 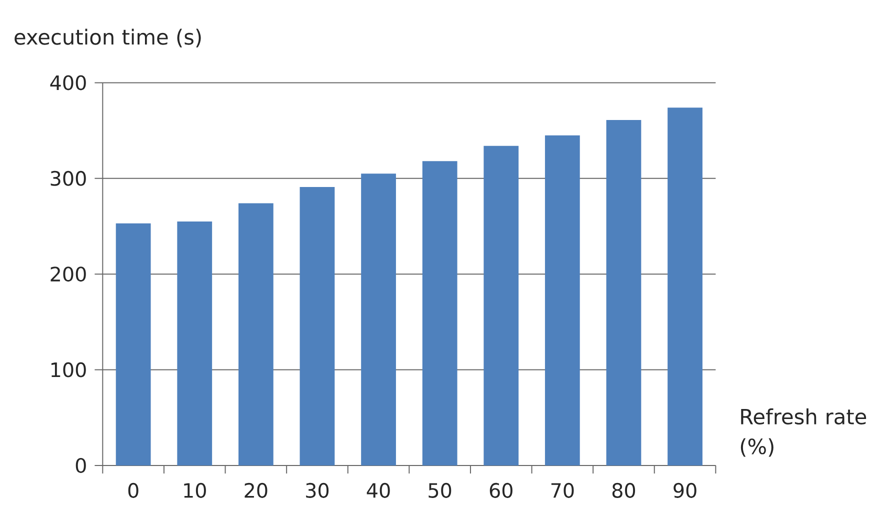 What do you see at coordinates (195, 490) in the screenshot?
I see `x-tick-label: 10` at bounding box center [195, 490].